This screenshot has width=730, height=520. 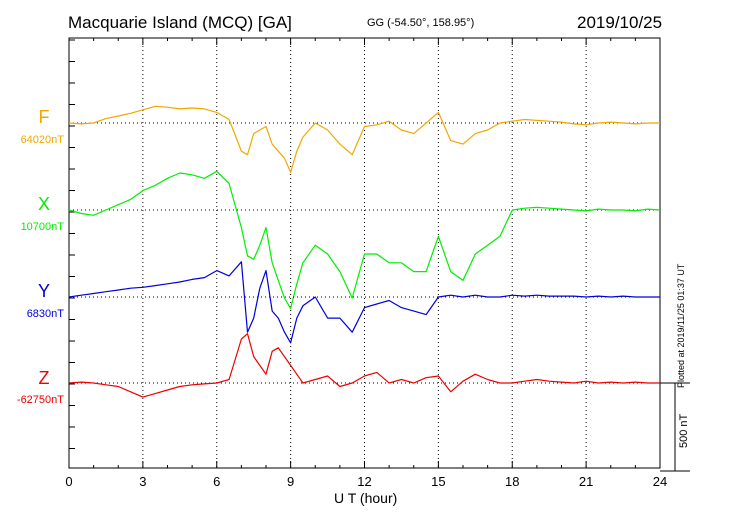 What do you see at coordinates (364, 302) in the screenshot?
I see `series-line-y` at bounding box center [364, 302].